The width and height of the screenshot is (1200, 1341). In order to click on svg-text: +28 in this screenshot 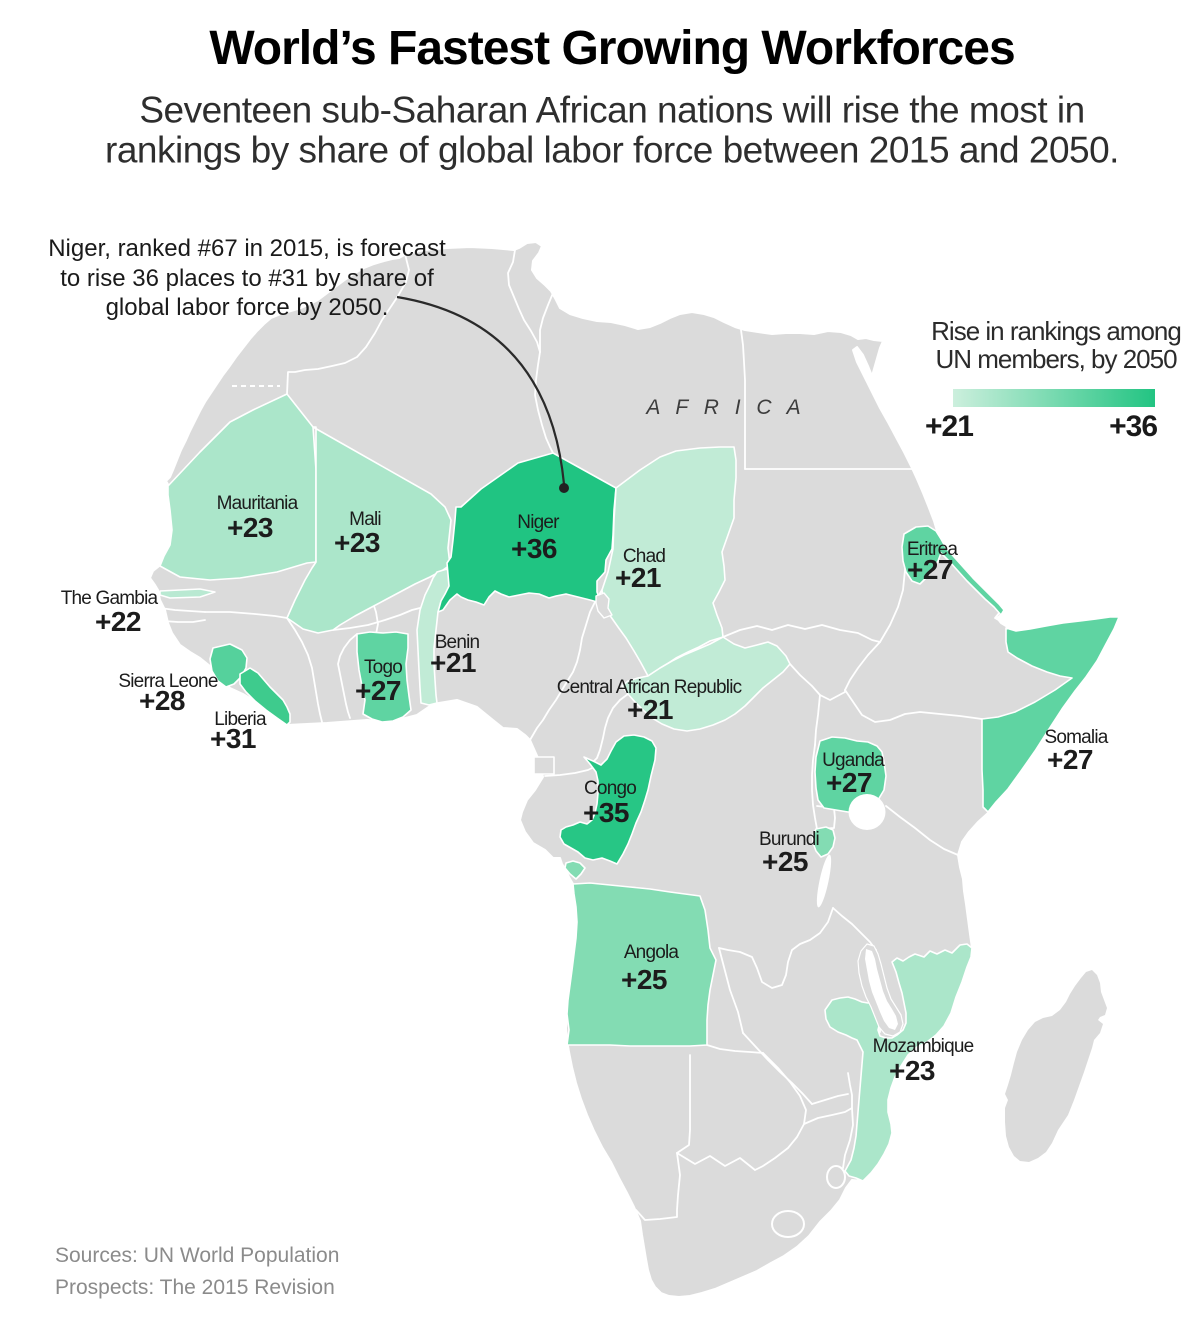, I will do `click(162, 700)`.